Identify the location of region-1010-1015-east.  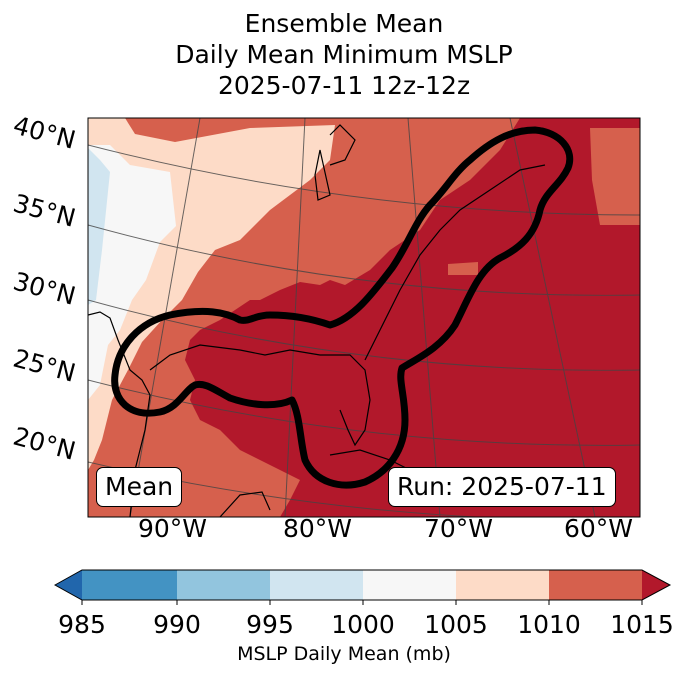
(615, 176).